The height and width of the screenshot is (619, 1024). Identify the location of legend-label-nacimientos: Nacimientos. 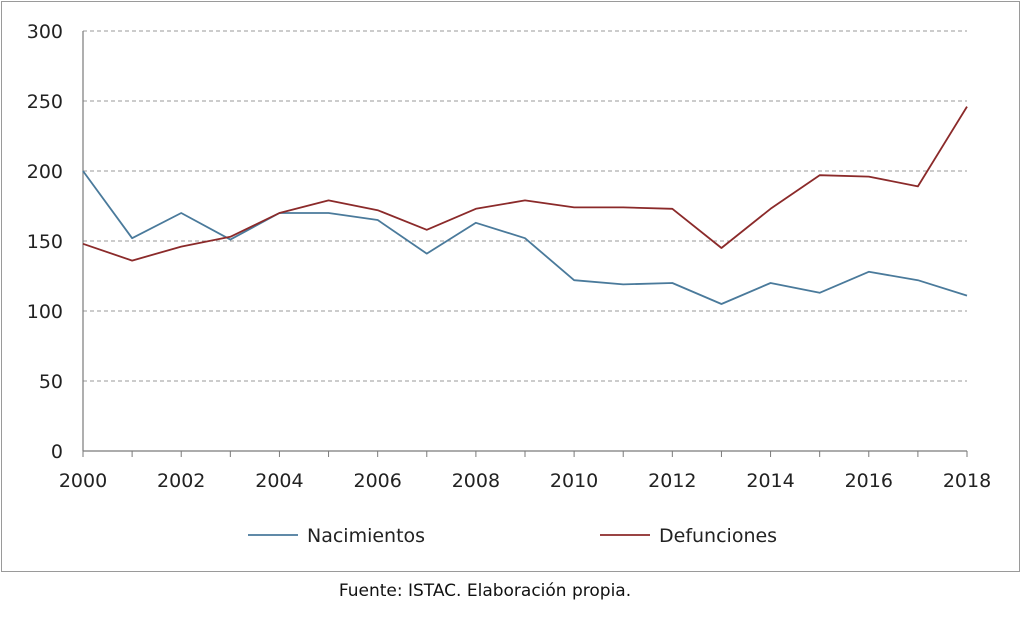
(366, 536).